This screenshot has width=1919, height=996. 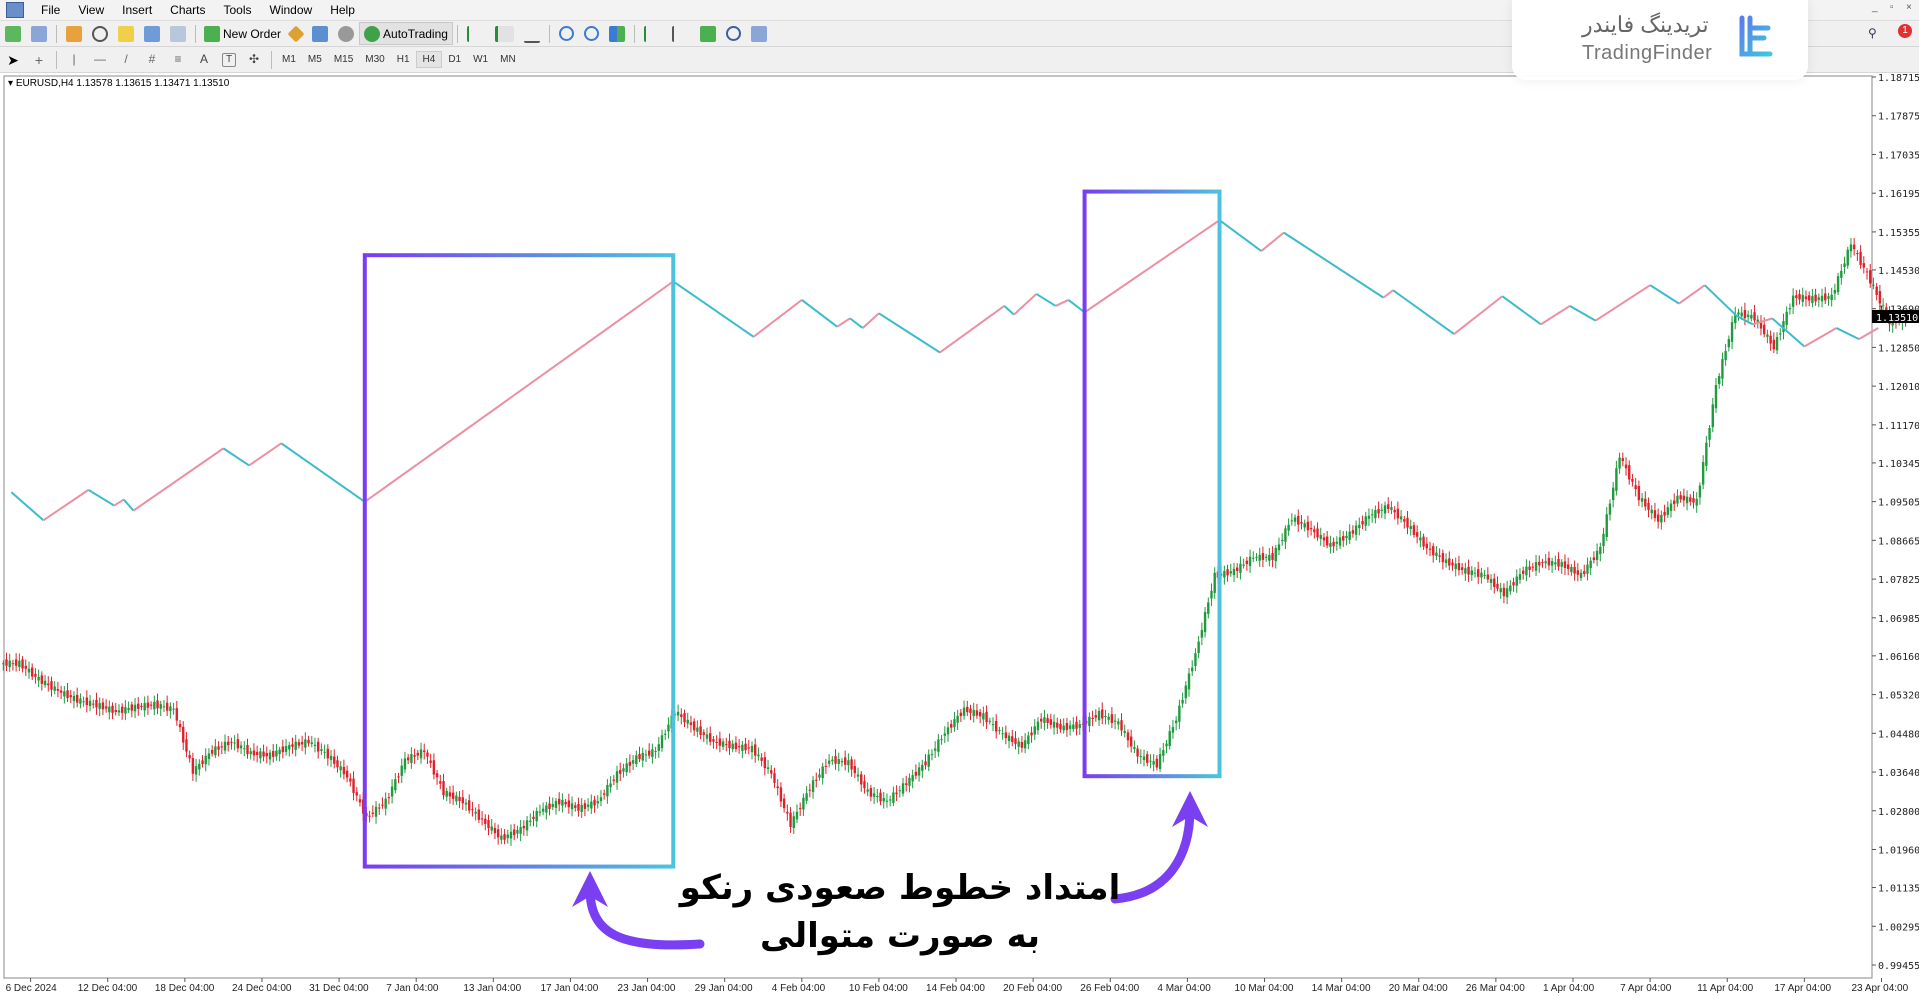 What do you see at coordinates (1898, 696) in the screenshot?
I see `y-tick-label: 1.05320` at bounding box center [1898, 696].